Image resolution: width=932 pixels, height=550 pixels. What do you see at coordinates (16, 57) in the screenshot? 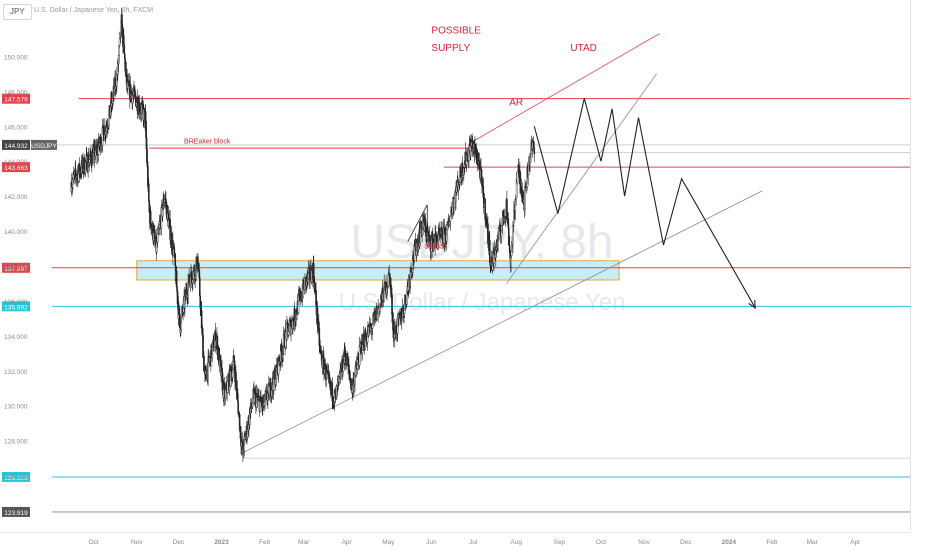
I see `y-tick-label: 150.000` at bounding box center [16, 57].